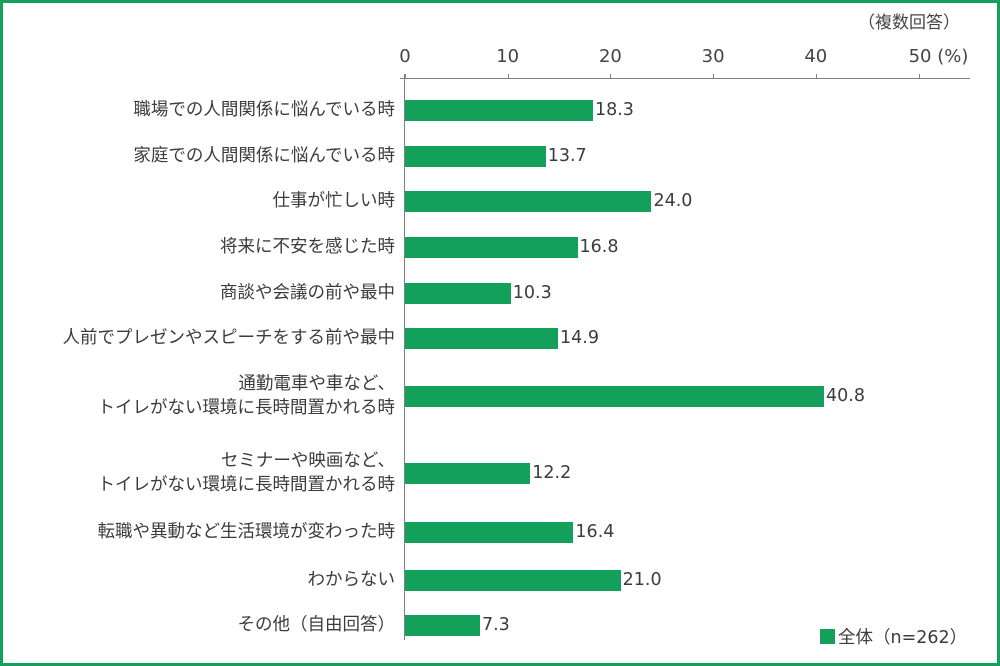 The height and width of the screenshot is (666, 1000). I want to click on category-label: 通勤電車や車など、トイレがない環境に長時間置かれる時, so click(247, 396).